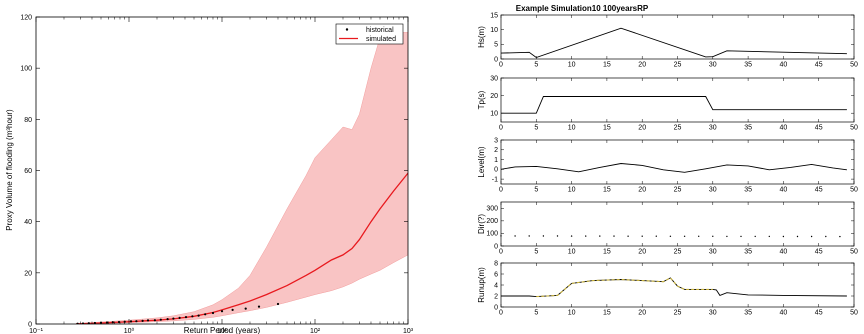 The image size is (864, 334). Describe the element at coordinates (481, 224) in the screenshot. I see `panel-y-axis-label: Dir(?)` at that location.